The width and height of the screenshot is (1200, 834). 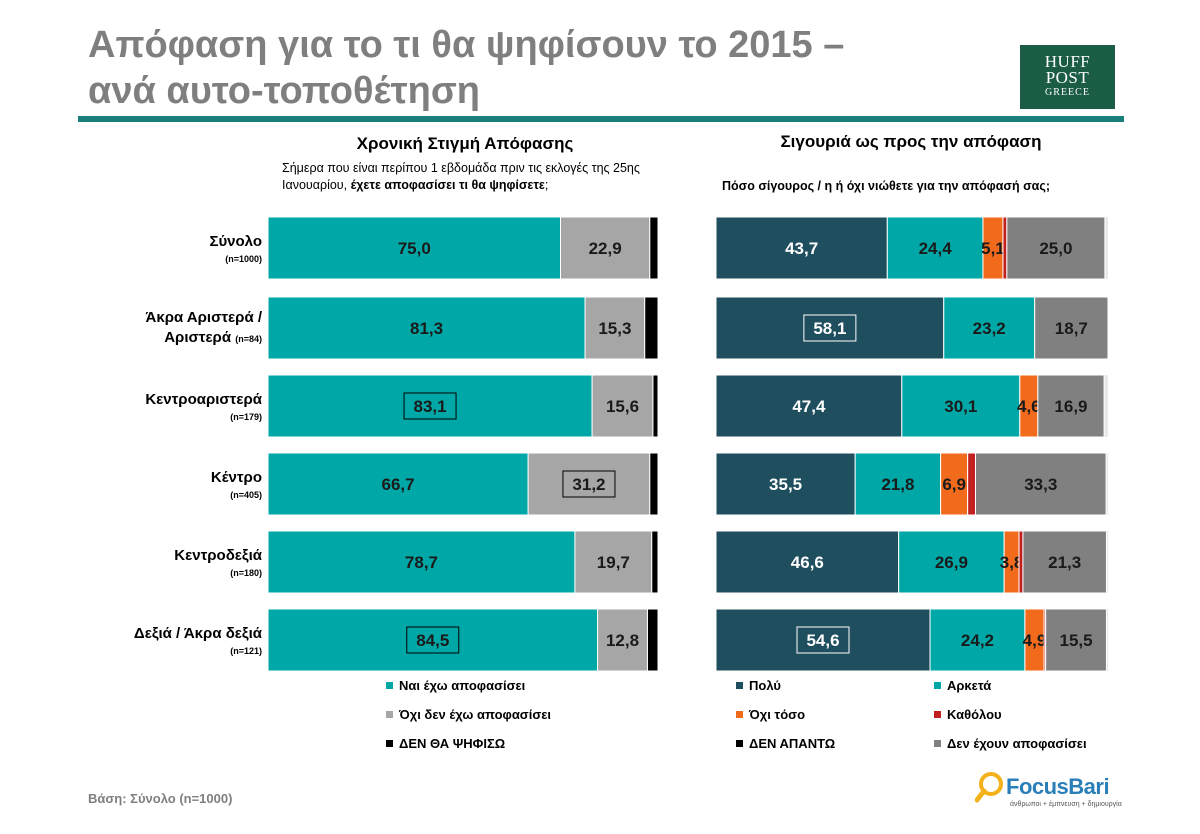 I want to click on legend-item: ΔΕΝ ΘΑ ΨΗΦΙΣΩ, so click(x=445, y=743).